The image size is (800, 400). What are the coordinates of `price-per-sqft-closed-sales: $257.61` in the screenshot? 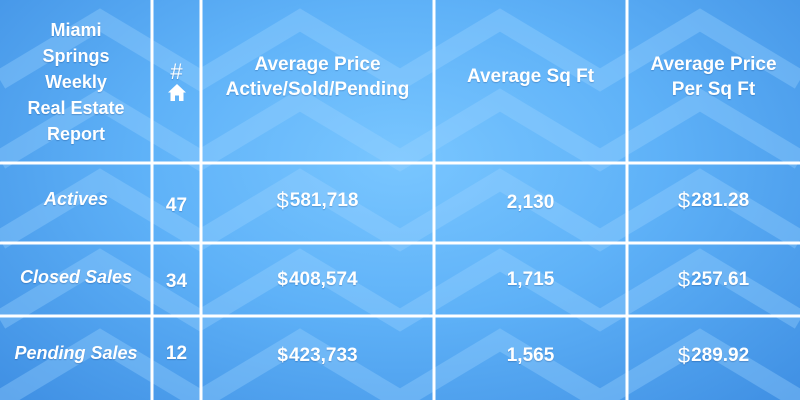 It's located at (713, 279).